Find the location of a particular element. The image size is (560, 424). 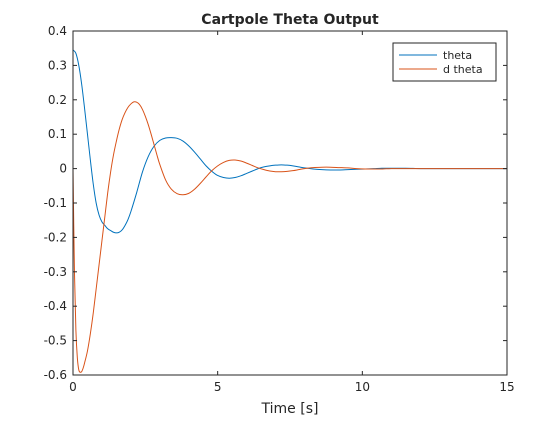

x-tick-label: 0 is located at coordinates (73, 387).